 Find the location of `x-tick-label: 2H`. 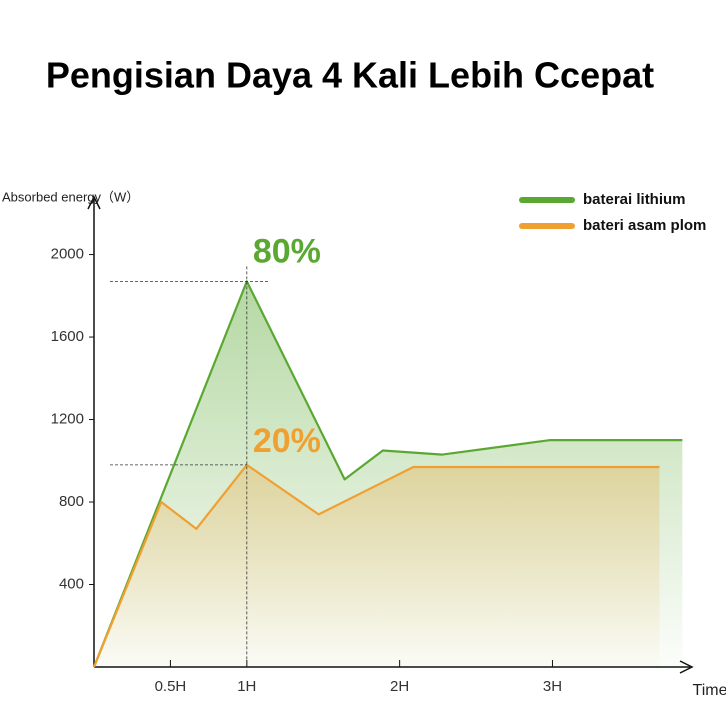

x-tick-label: 2H is located at coordinates (399, 686).